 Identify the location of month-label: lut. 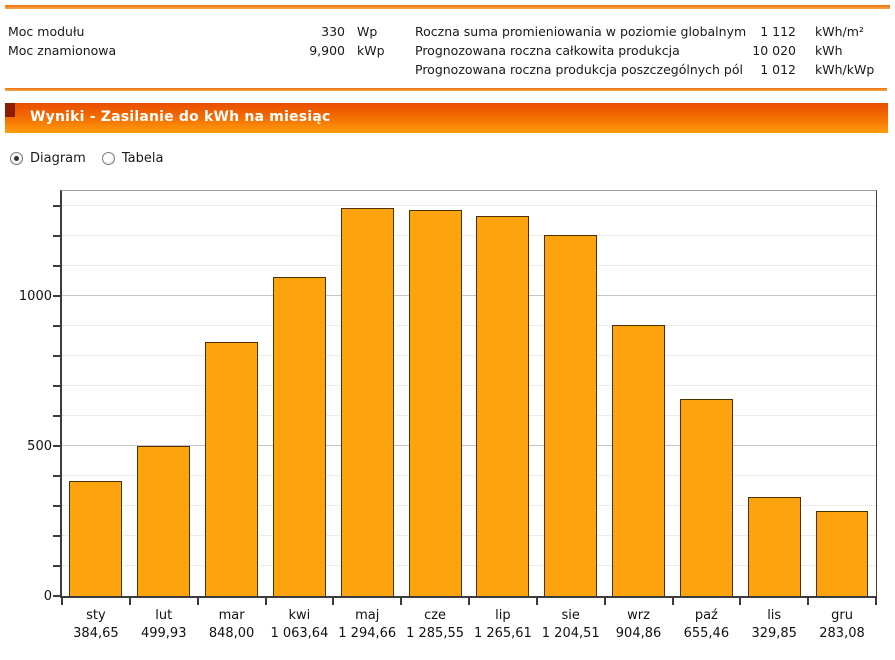
(164, 615).